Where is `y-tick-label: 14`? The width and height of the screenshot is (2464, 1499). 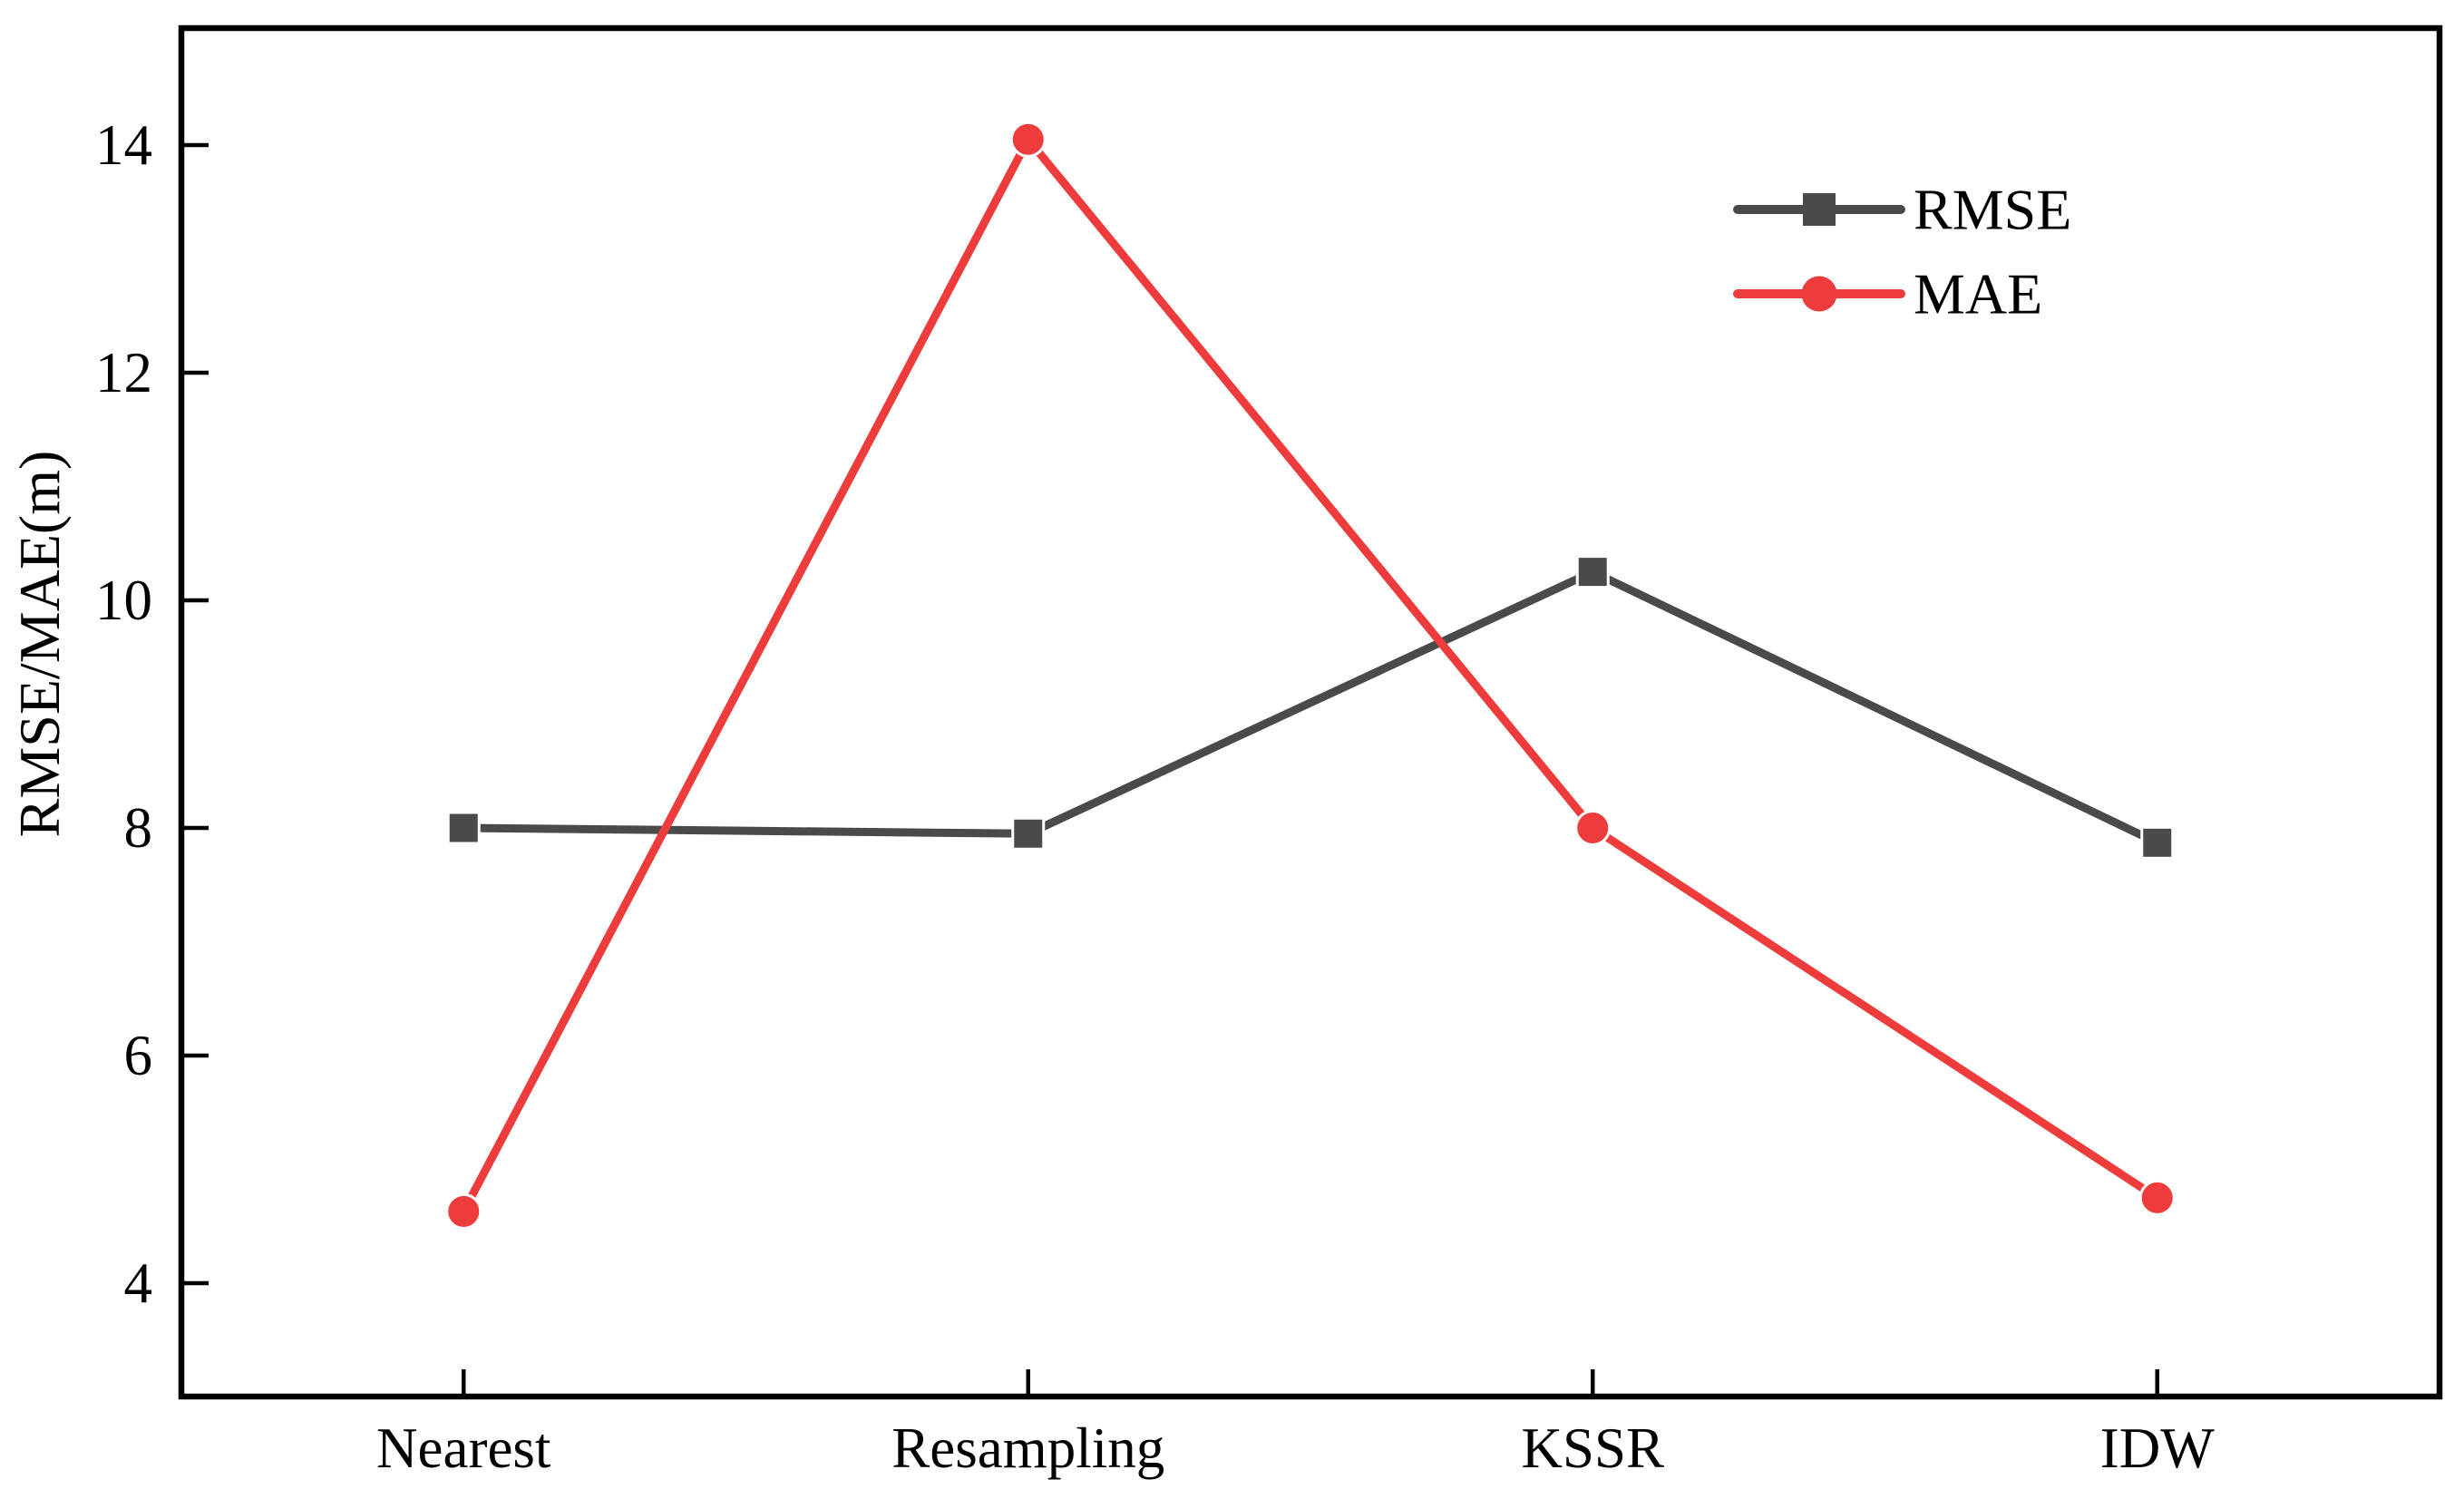
y-tick-label: 14 is located at coordinates (123, 145).